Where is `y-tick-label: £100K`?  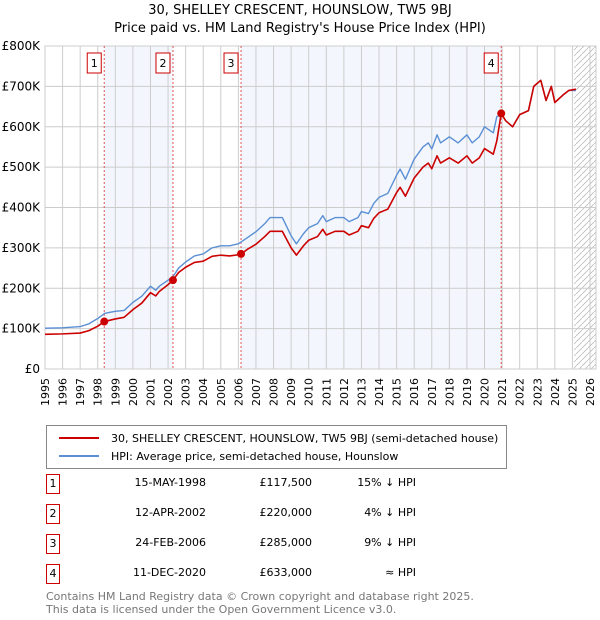
y-tick-label: £100K is located at coordinates (22, 329).